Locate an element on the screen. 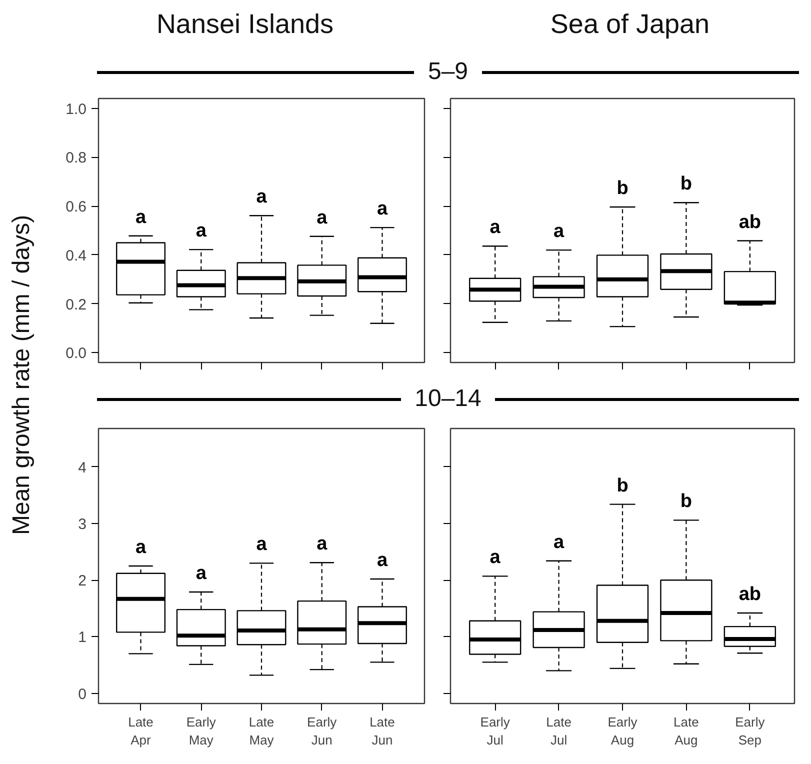  x-tick-label: Late Aug is located at coordinates (686, 731).